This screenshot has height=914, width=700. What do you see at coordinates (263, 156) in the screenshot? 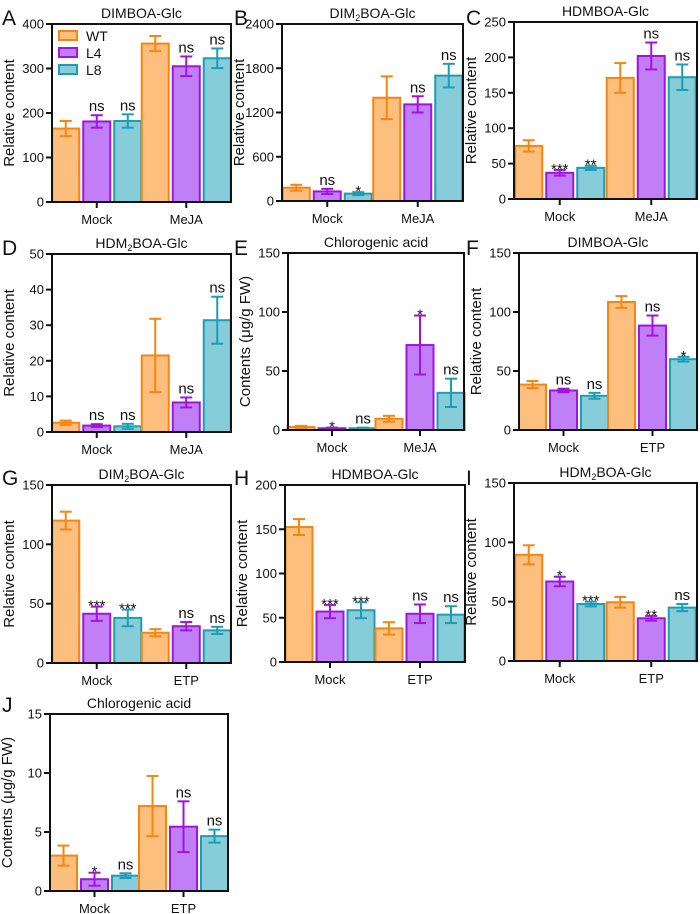
I see `y-tick-label: 600` at bounding box center [263, 156].